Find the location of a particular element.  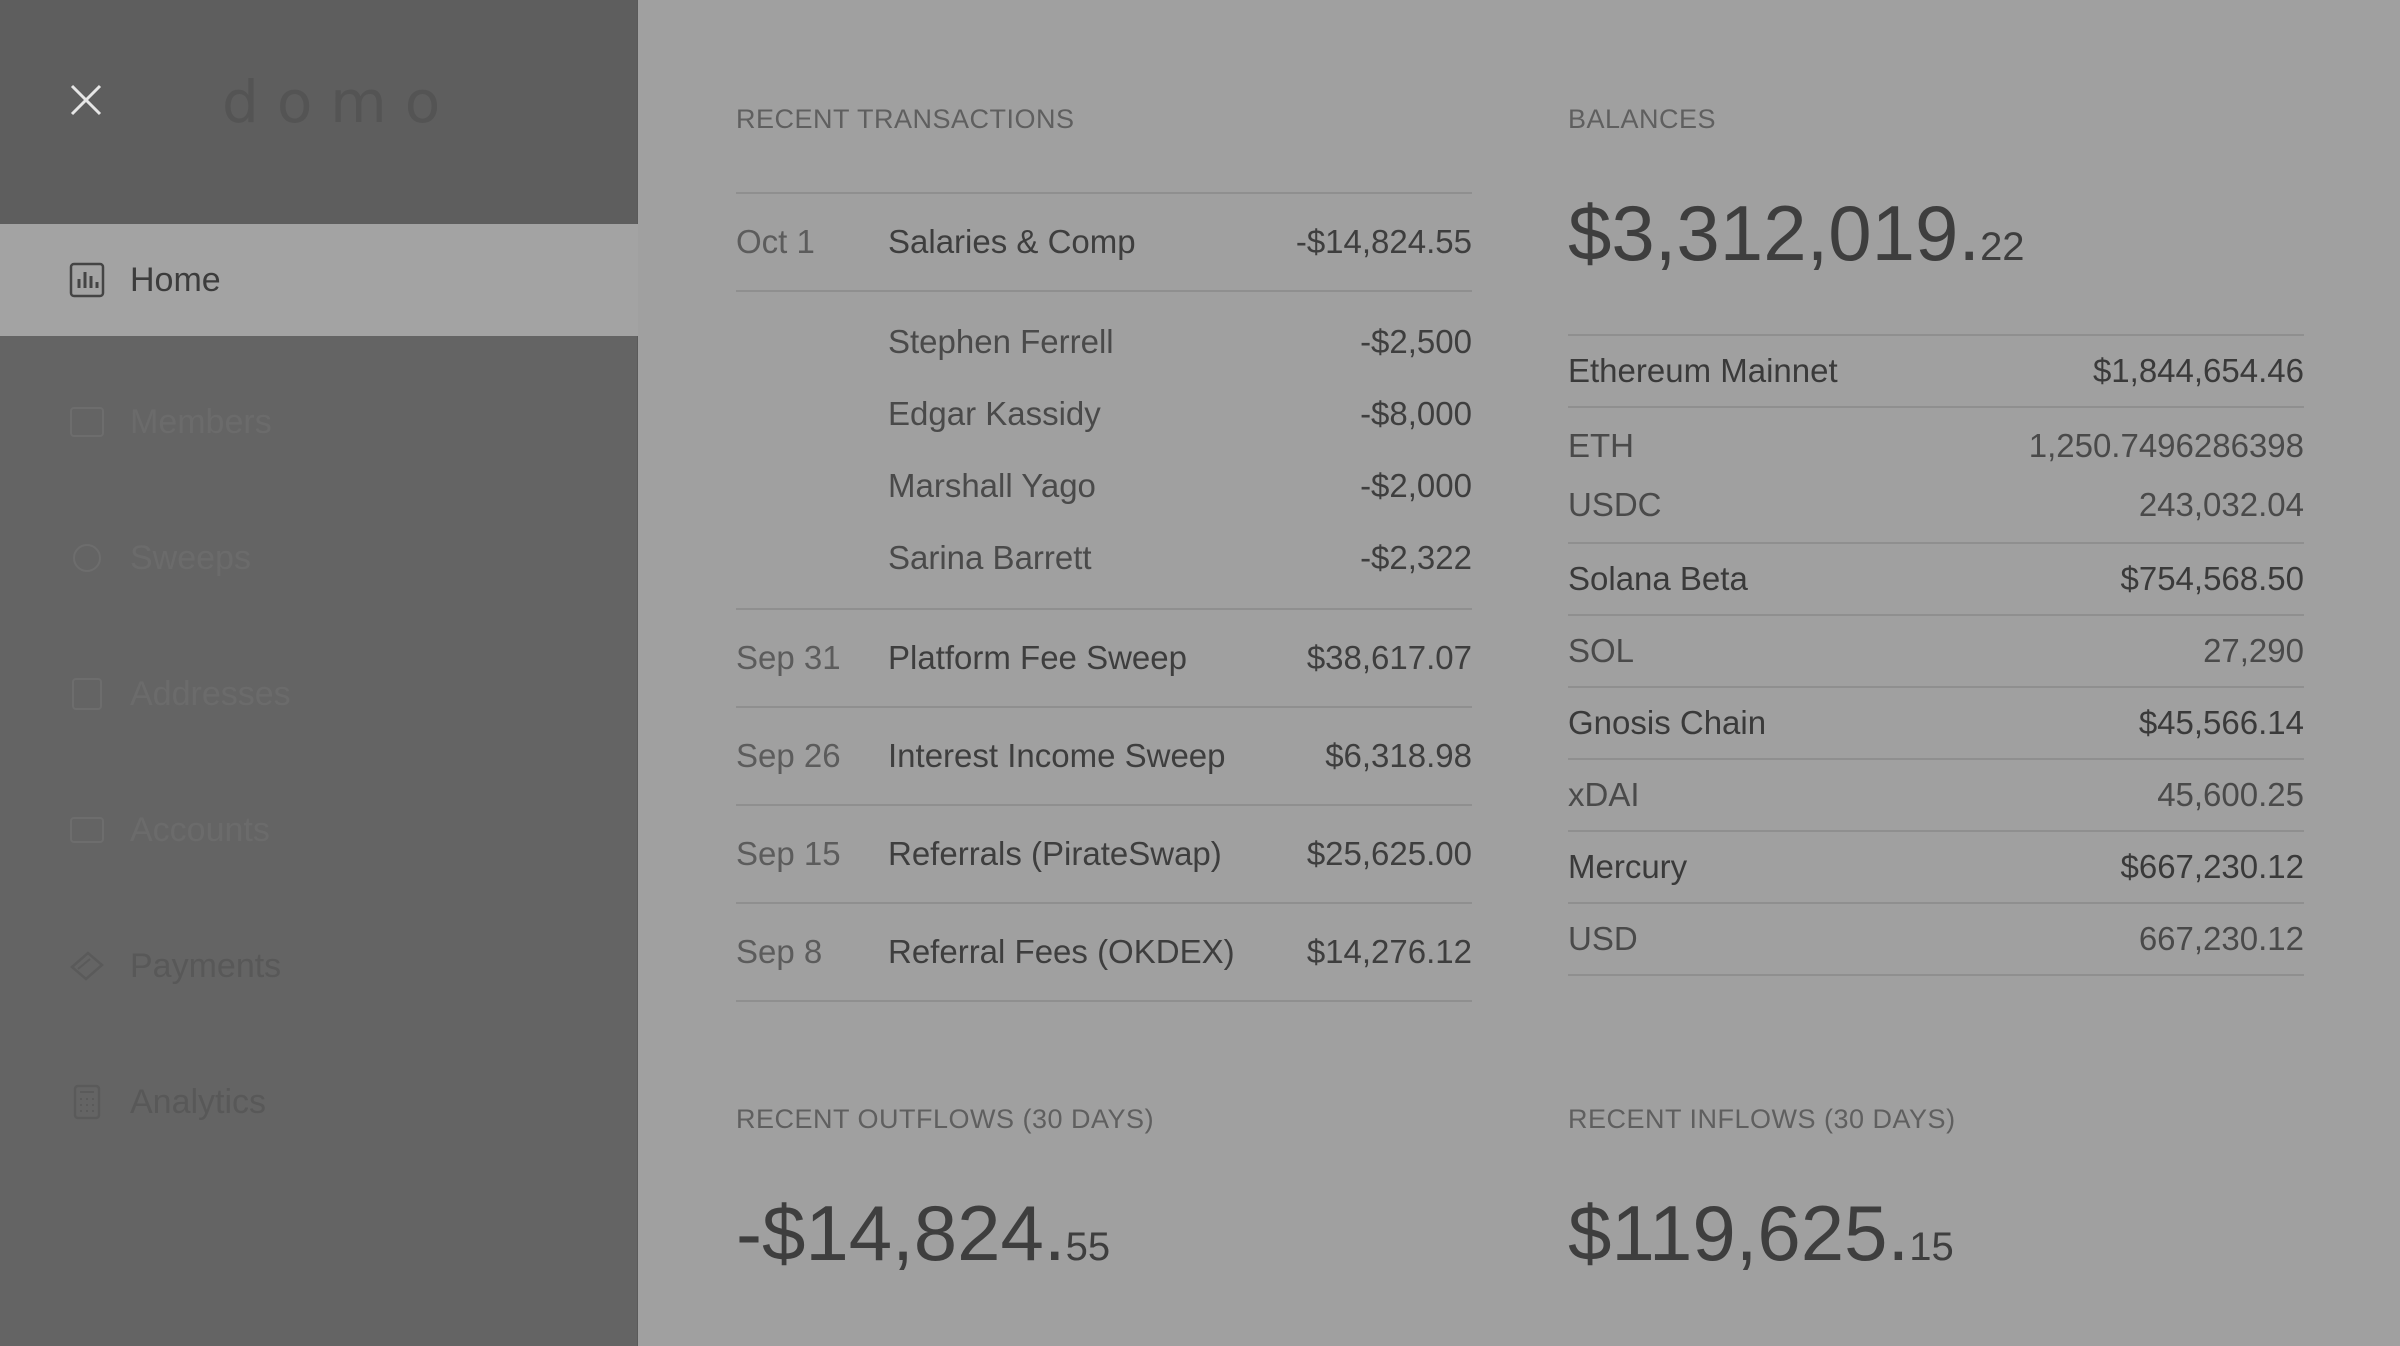

tx-date: Sep 26 is located at coordinates (788, 755).